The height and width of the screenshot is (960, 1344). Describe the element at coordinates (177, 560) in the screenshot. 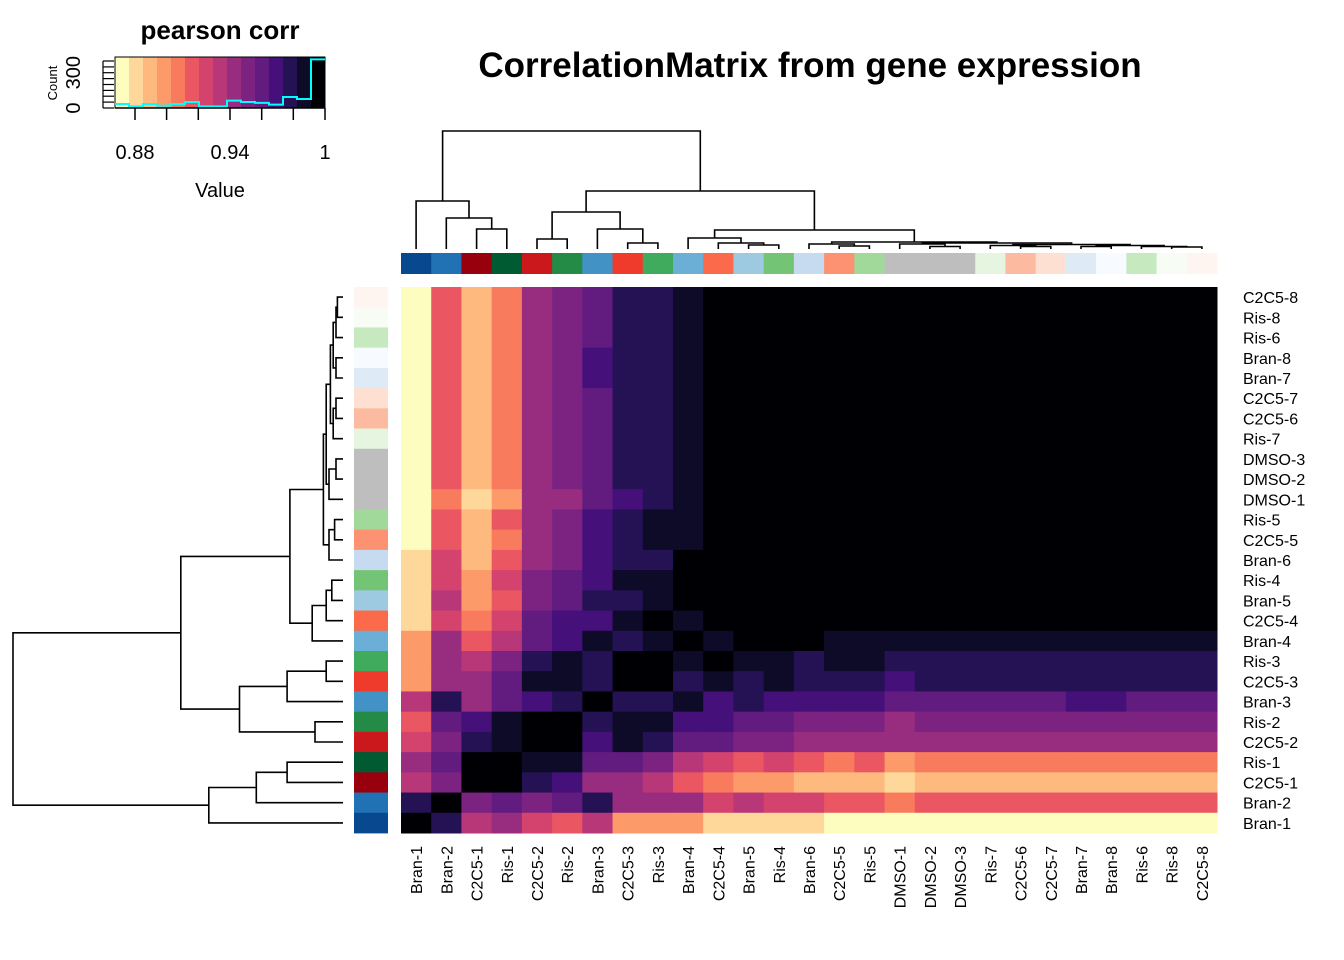

I see `row-dendrogram` at that location.